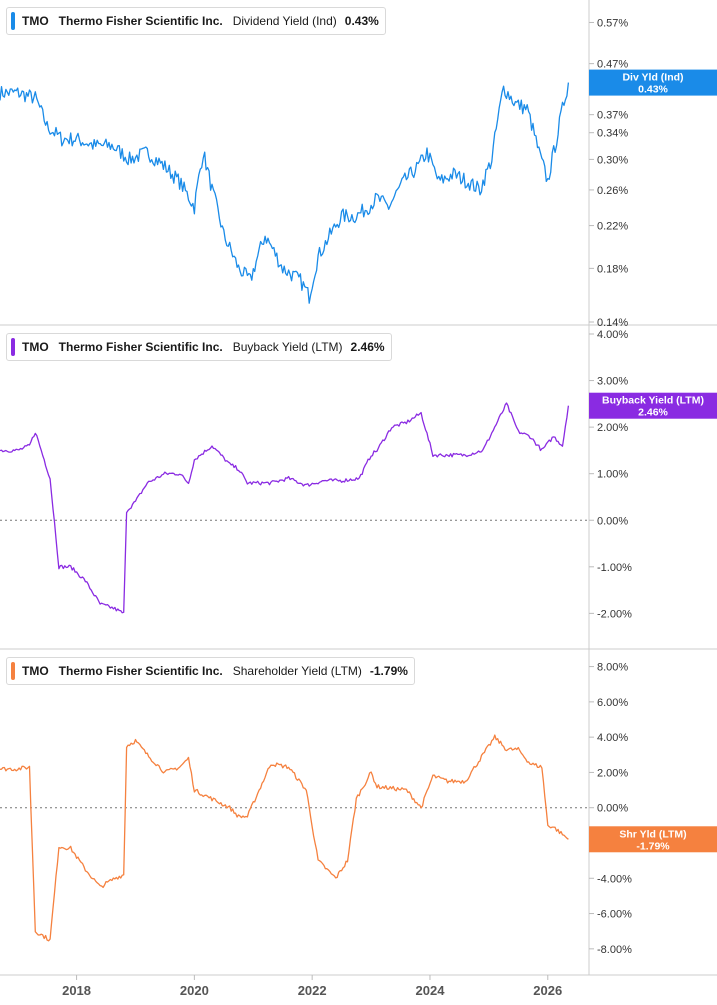 This screenshot has height=1005, width=717. Describe the element at coordinates (653, 413) in the screenshot. I see `current-value-tag-value: 2.46%` at that location.